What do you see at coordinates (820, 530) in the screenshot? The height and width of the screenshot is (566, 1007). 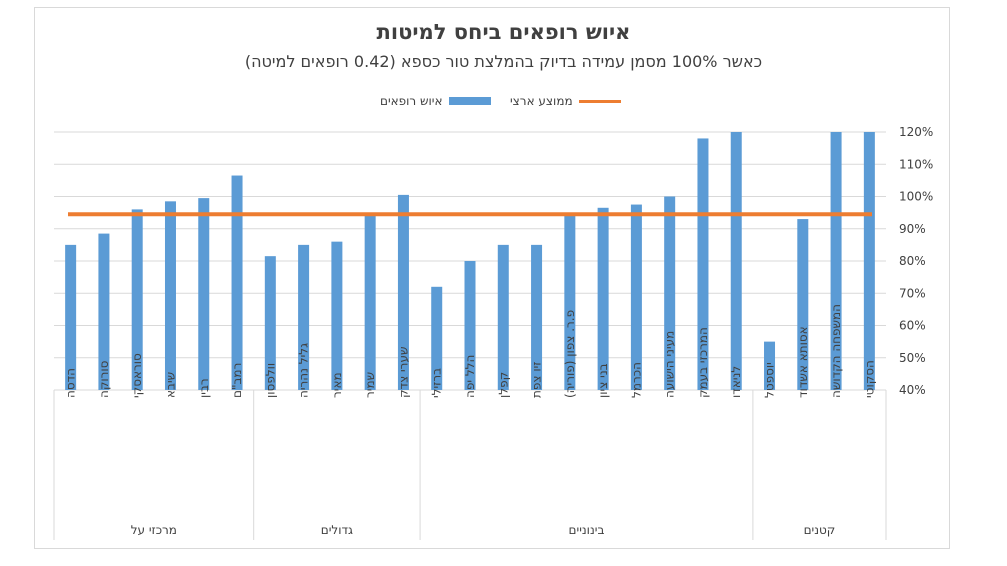 I see `group-label: קטנים` at bounding box center [820, 530].